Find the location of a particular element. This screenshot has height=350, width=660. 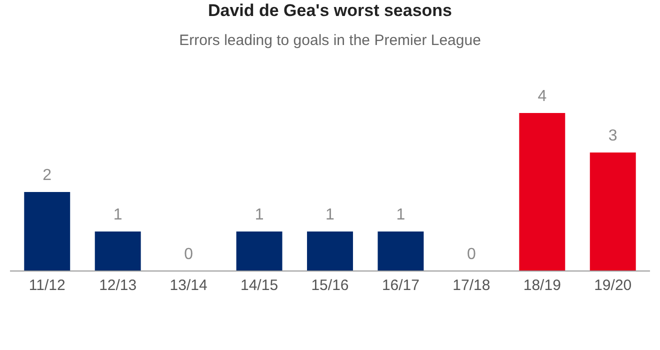

chart-subtitle: Errors leading to goals in the Premier League is located at coordinates (330, 40).